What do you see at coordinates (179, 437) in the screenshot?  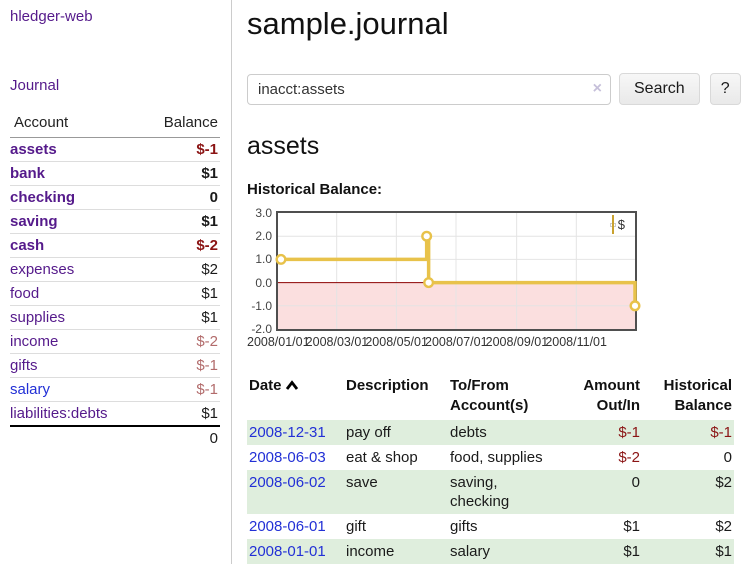 I see `accounts-total: 0` at bounding box center [179, 437].